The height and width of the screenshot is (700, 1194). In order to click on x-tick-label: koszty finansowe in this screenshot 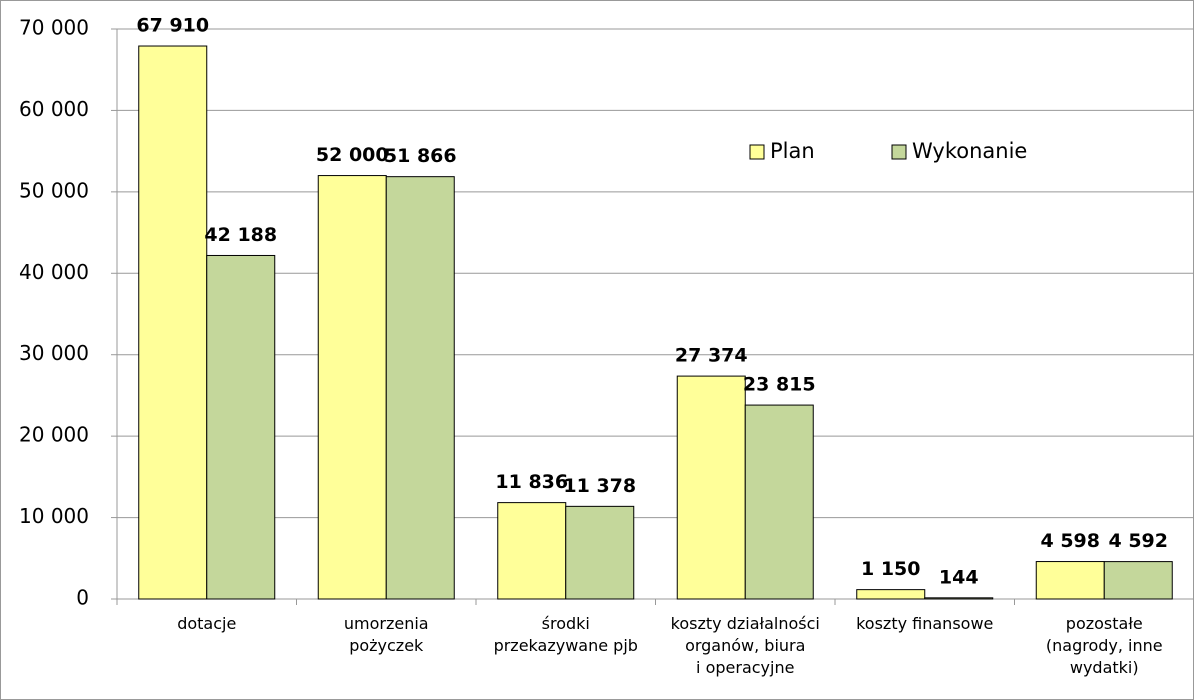, I will do `click(925, 623)`.